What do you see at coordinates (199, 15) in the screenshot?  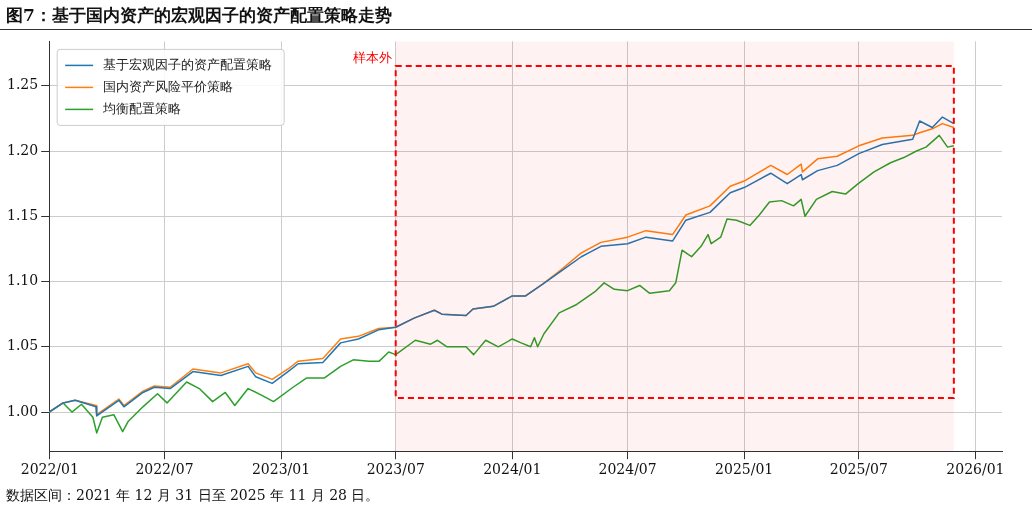 I see `chart-title: 图7：基于国内资产的宏观因子的资产配置策略走势` at bounding box center [199, 15].